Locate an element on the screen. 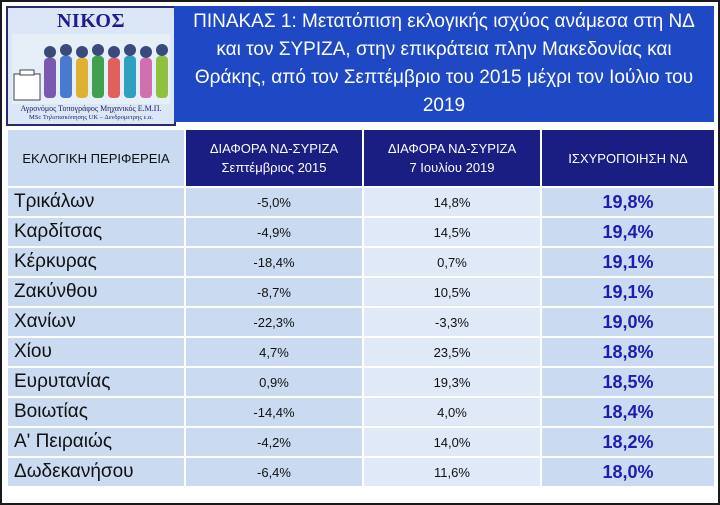 The height and width of the screenshot is (505, 720). header-diff-2015-line2: Σεπτέμβριος 2015 is located at coordinates (274, 167).